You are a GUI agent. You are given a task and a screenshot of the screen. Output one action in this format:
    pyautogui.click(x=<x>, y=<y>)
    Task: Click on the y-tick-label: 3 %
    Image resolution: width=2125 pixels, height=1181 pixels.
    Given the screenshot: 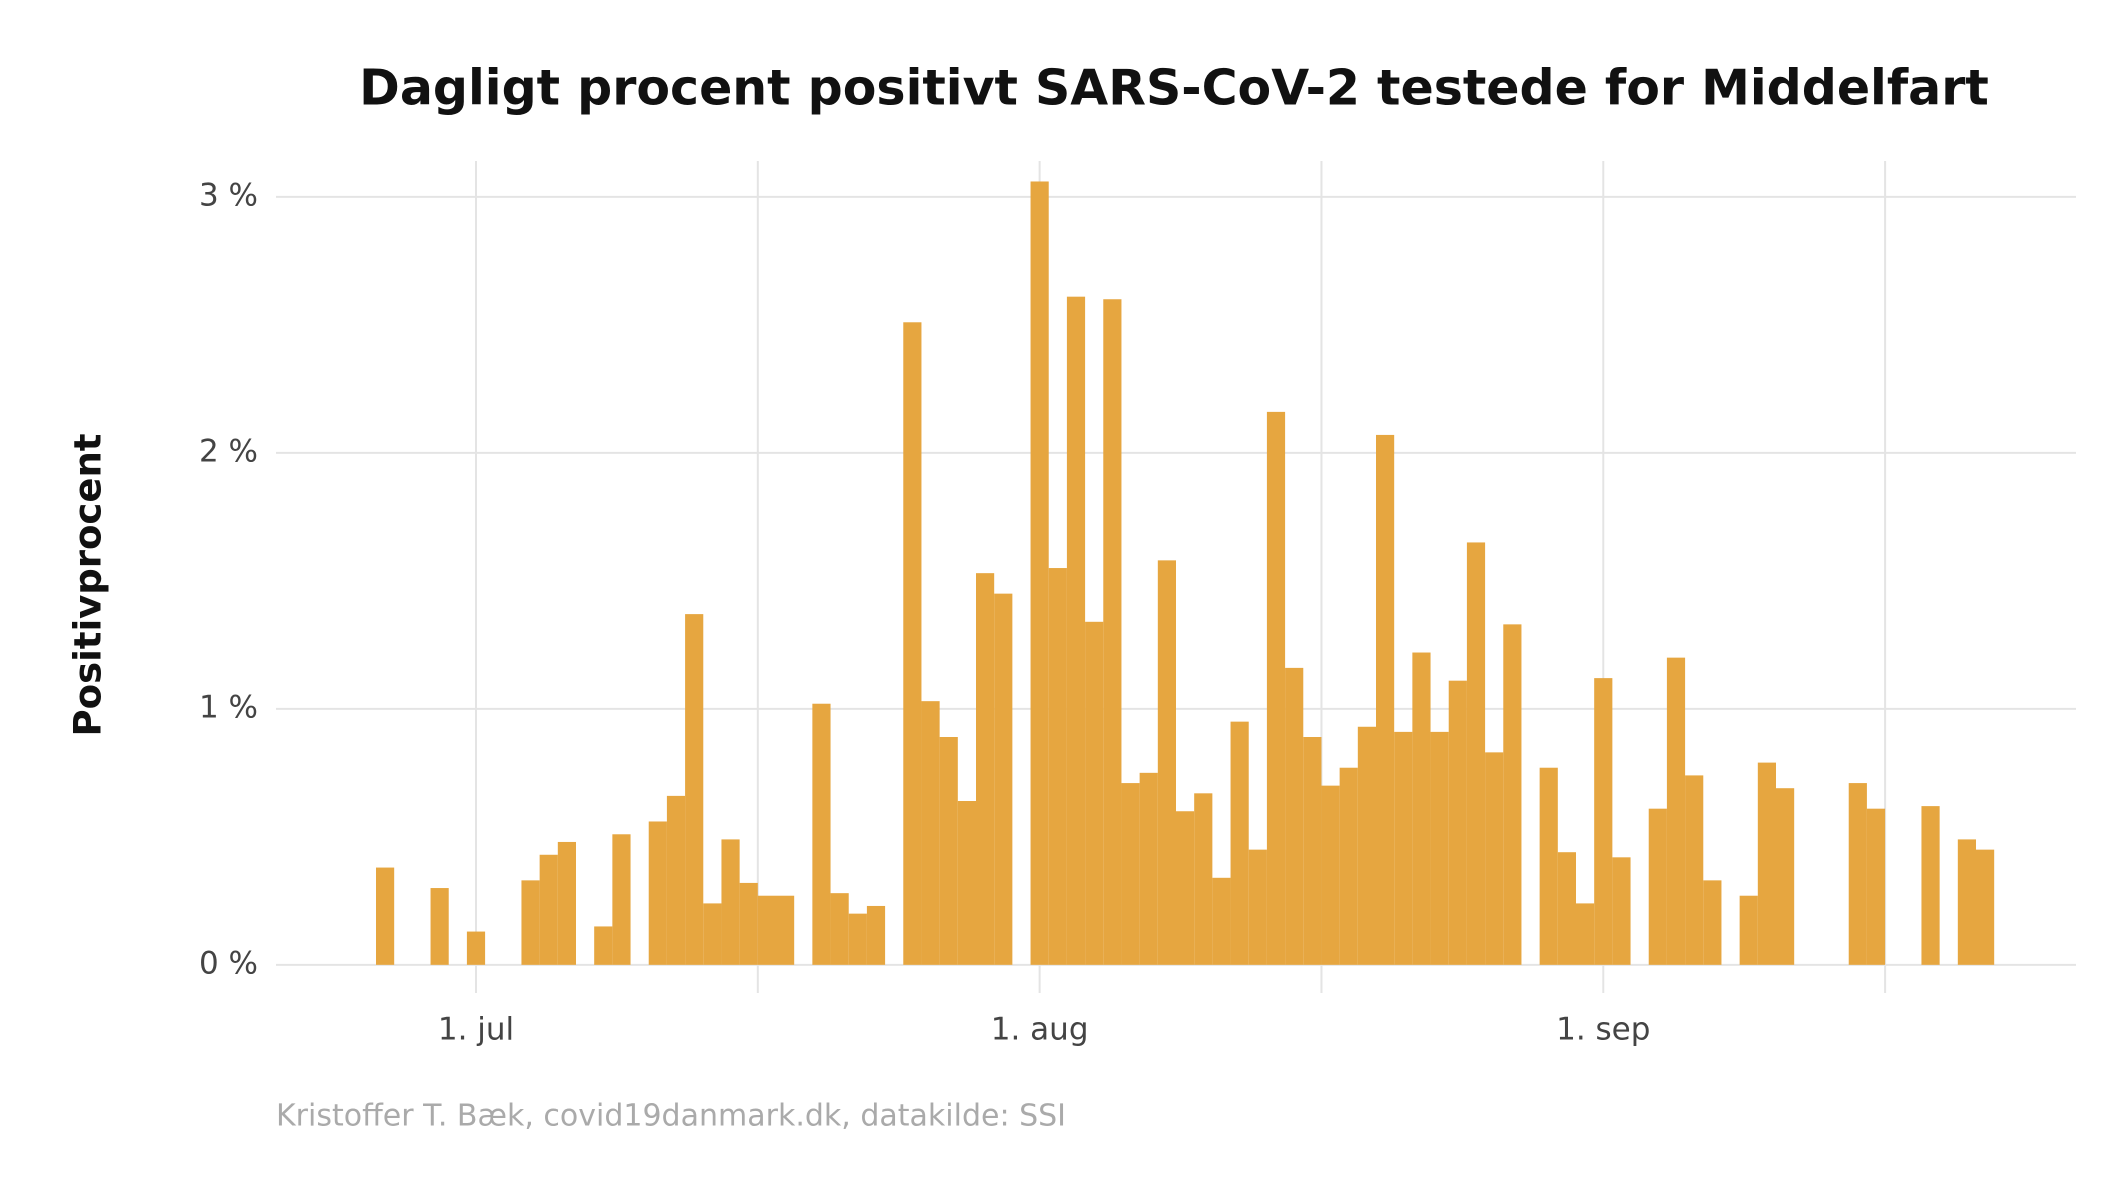 What is the action you would take?
    pyautogui.click(x=228, y=195)
    